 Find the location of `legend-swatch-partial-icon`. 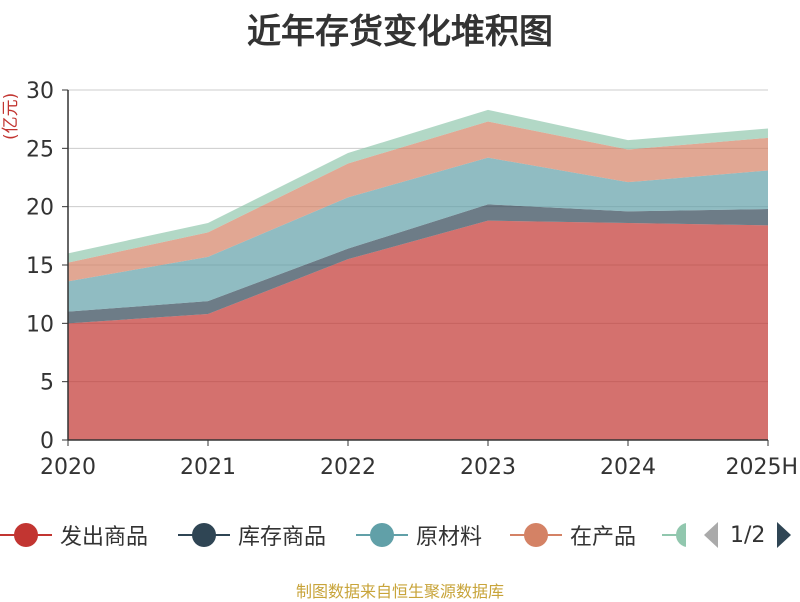

legend-swatch-partial-icon is located at coordinates (674, 535).